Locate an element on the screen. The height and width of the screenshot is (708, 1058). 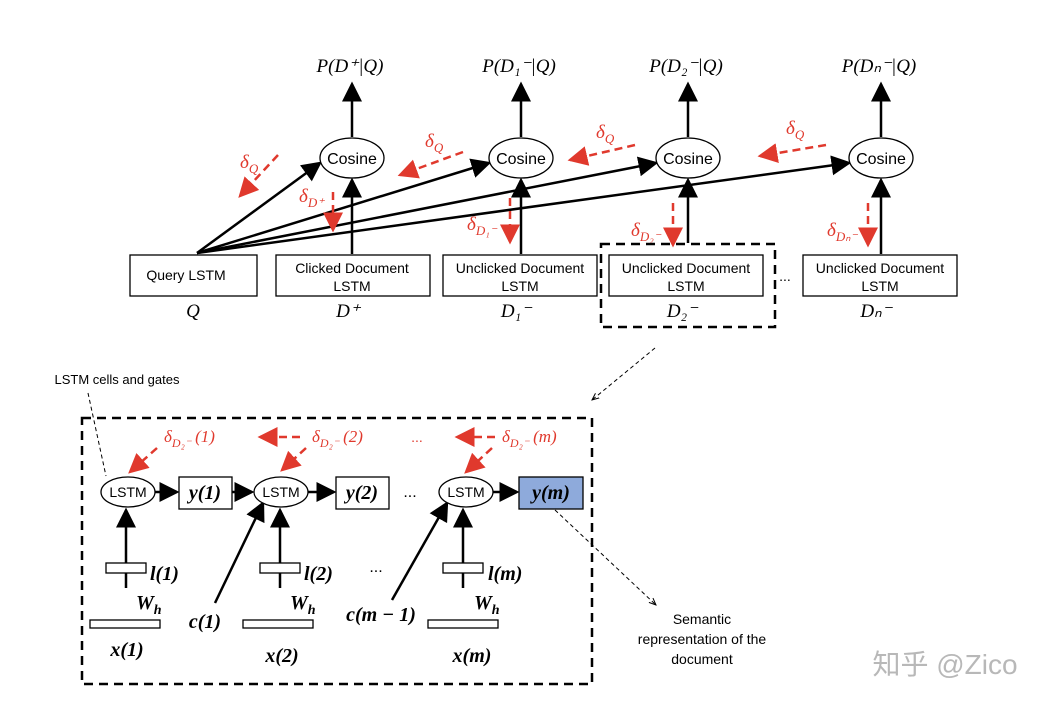
input-label: x(2) is located at coordinates (281, 656).